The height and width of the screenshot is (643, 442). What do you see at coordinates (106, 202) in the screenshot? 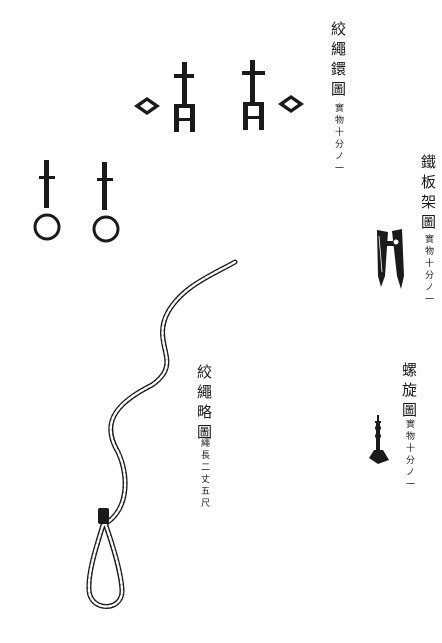
I see `ring-pin-right` at bounding box center [106, 202].